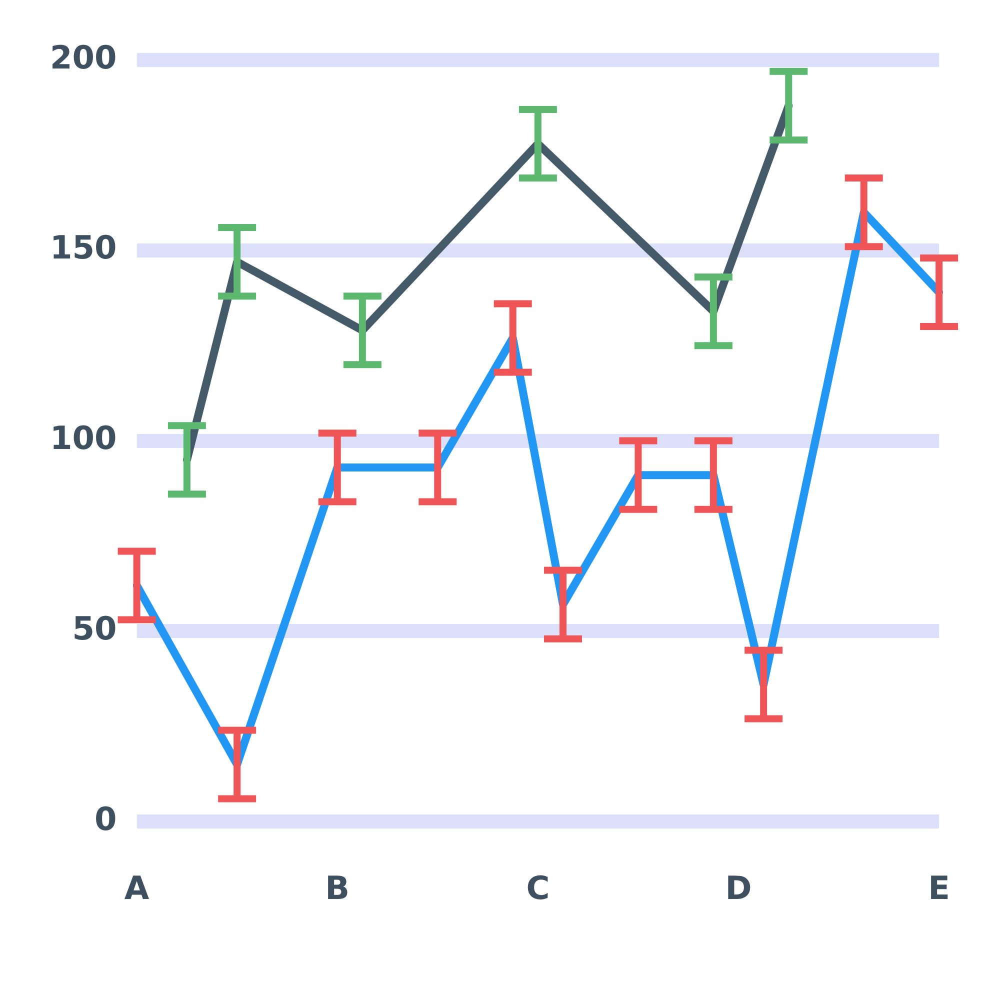 The width and height of the screenshot is (1000, 1000). Describe the element at coordinates (538, 888) in the screenshot. I see `x-tick-label: C` at that location.